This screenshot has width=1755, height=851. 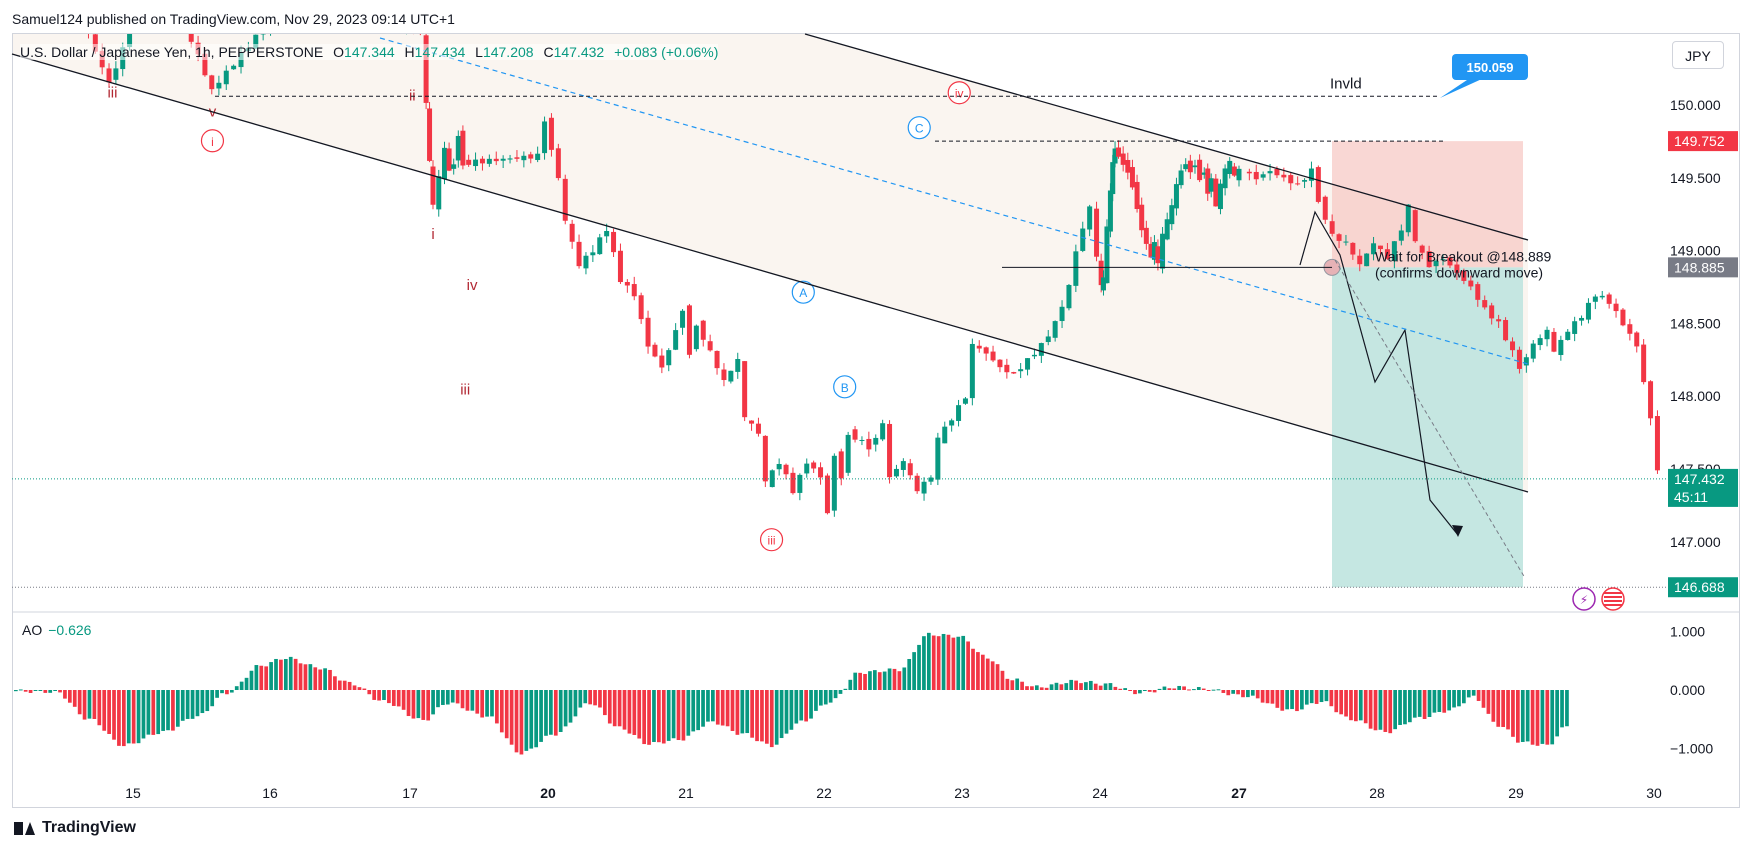 I want to click on time-axis-tick: 27, so click(x=1239, y=793).